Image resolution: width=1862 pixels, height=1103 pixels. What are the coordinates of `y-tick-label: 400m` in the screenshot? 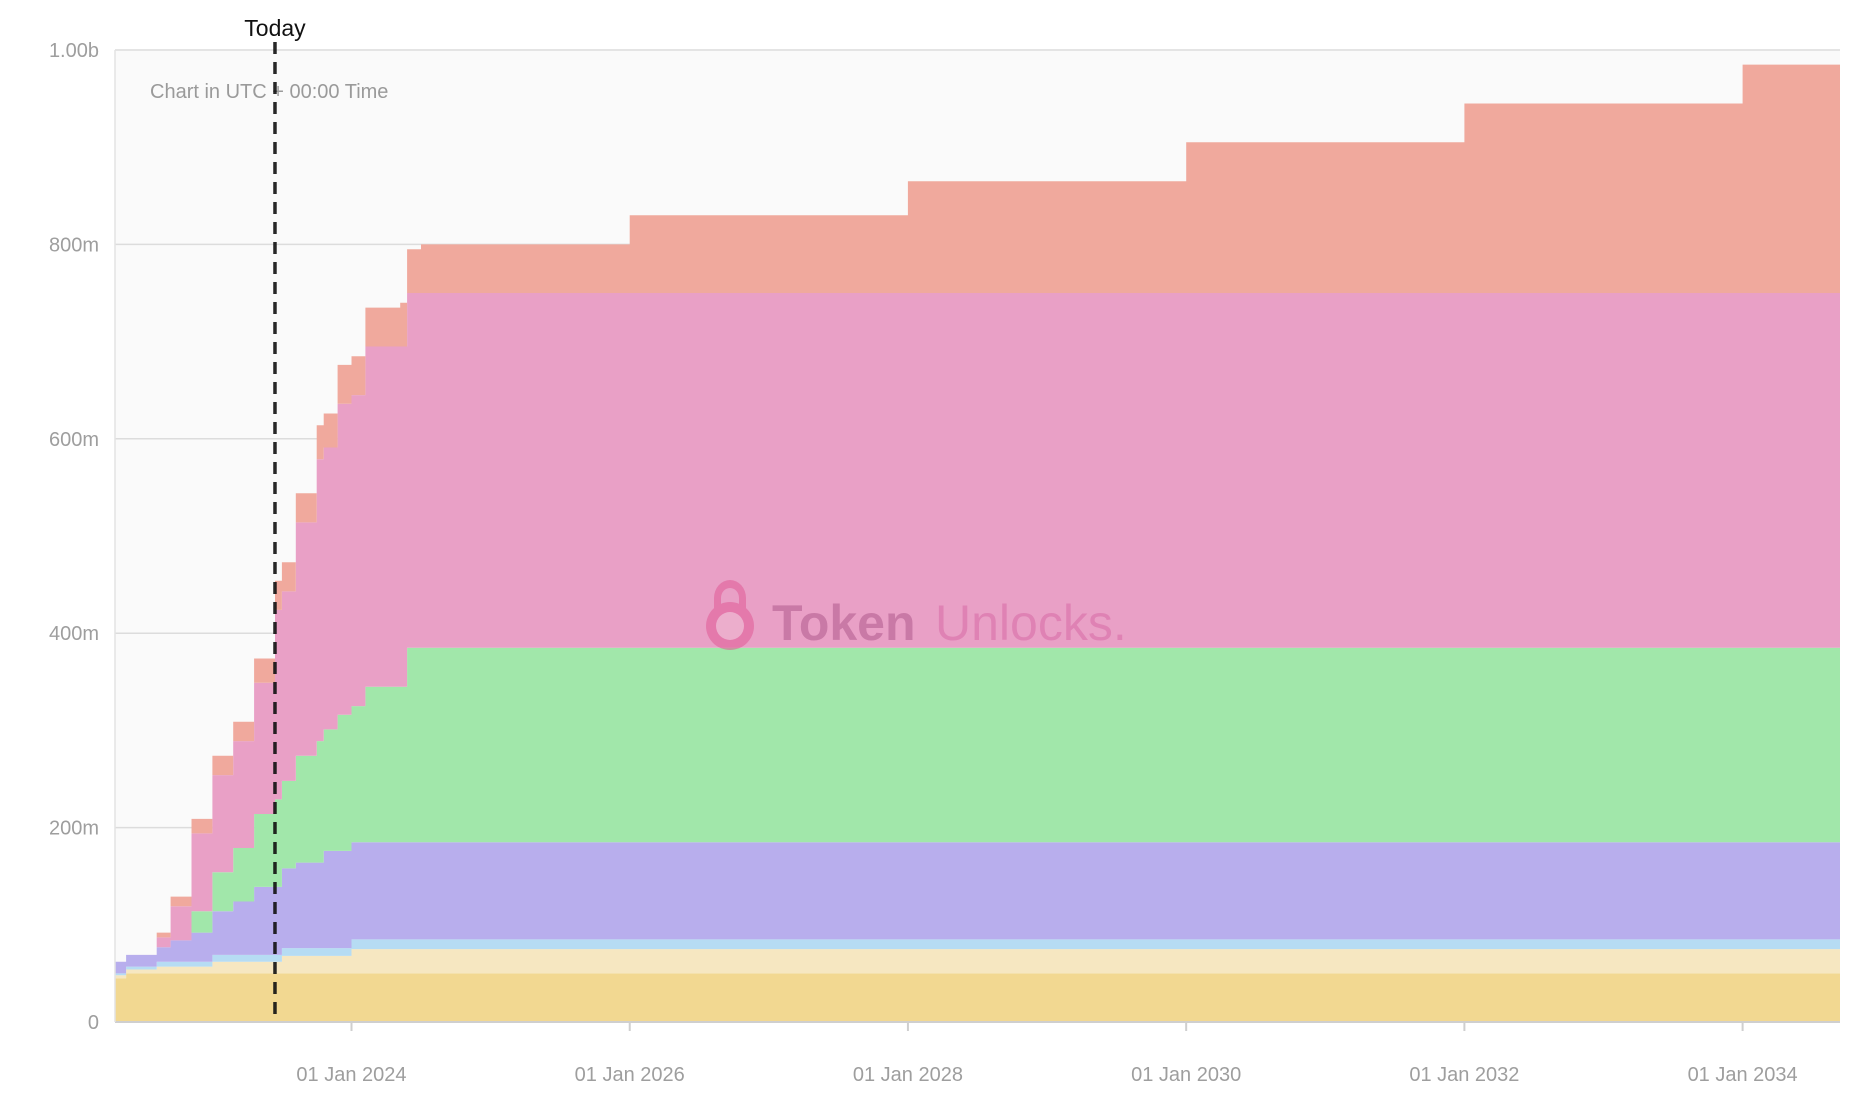 It's located at (74, 634).